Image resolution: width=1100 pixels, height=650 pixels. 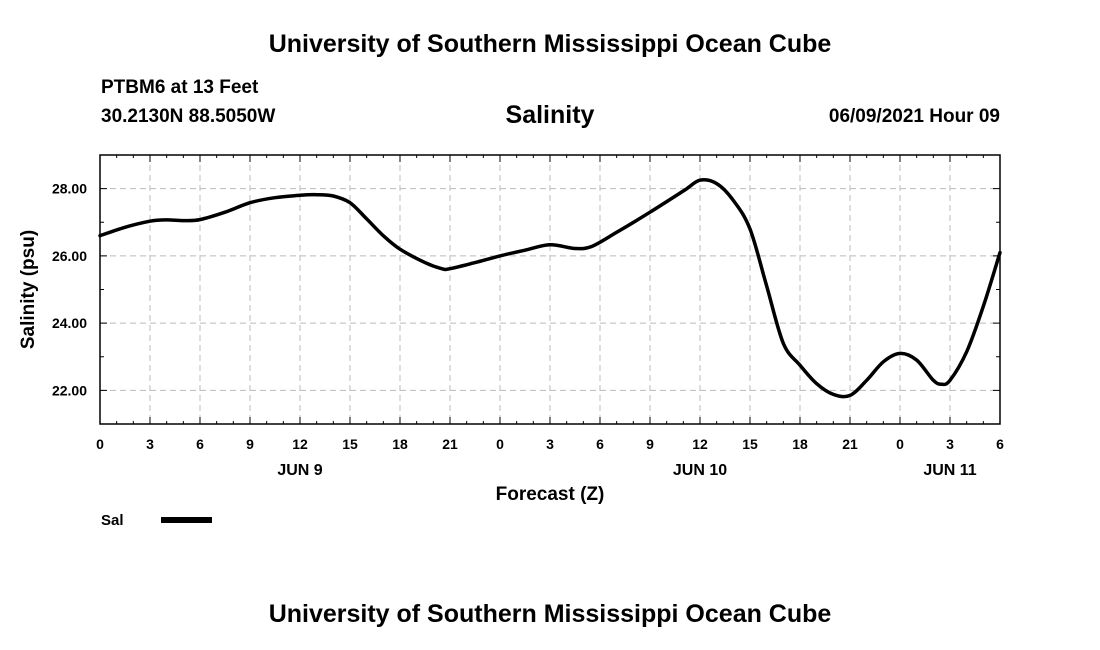 What do you see at coordinates (156, 520) in the screenshot?
I see `legend: Sal` at bounding box center [156, 520].